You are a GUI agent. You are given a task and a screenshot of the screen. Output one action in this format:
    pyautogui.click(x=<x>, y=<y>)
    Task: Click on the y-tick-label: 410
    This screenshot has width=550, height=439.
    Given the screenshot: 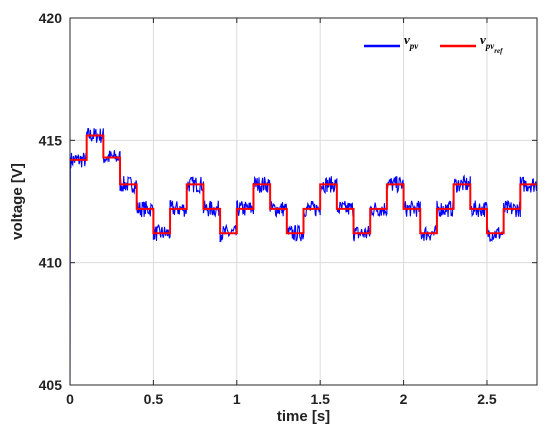 What is the action you would take?
    pyautogui.click(x=51, y=263)
    